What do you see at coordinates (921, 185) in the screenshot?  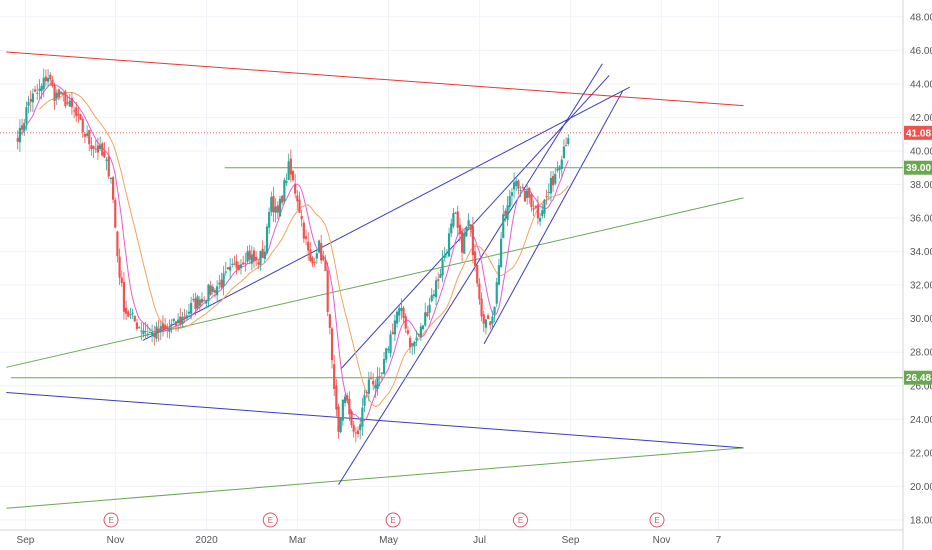 I see `price-tick-label: 38.00` at bounding box center [921, 185].